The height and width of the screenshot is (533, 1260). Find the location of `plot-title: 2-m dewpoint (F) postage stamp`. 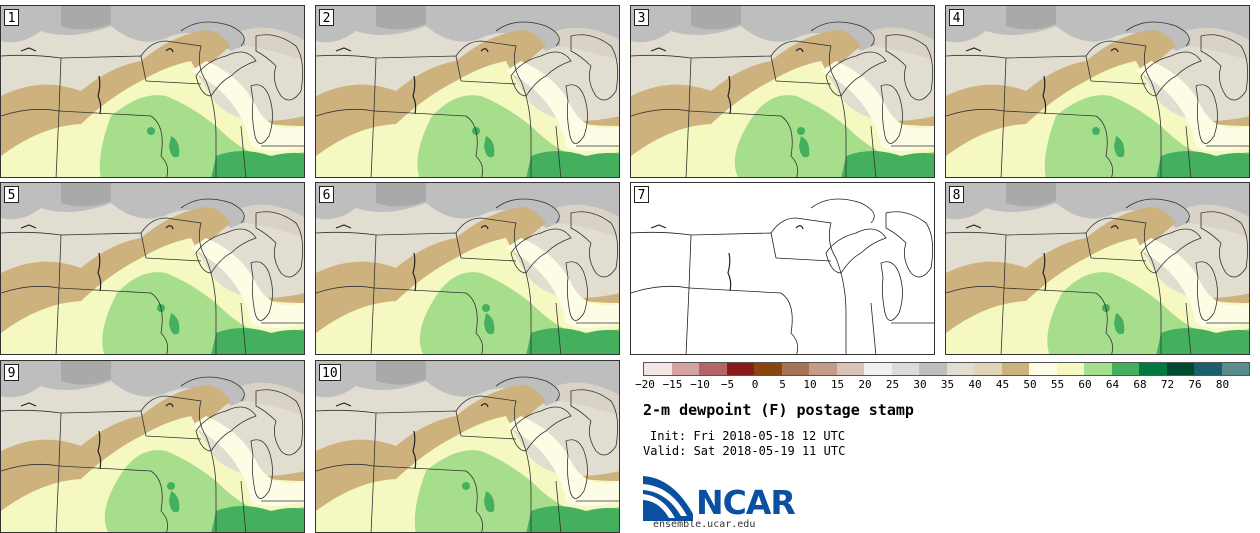

plot-title: 2-m dewpoint (F) postage stamp is located at coordinates (778, 410).